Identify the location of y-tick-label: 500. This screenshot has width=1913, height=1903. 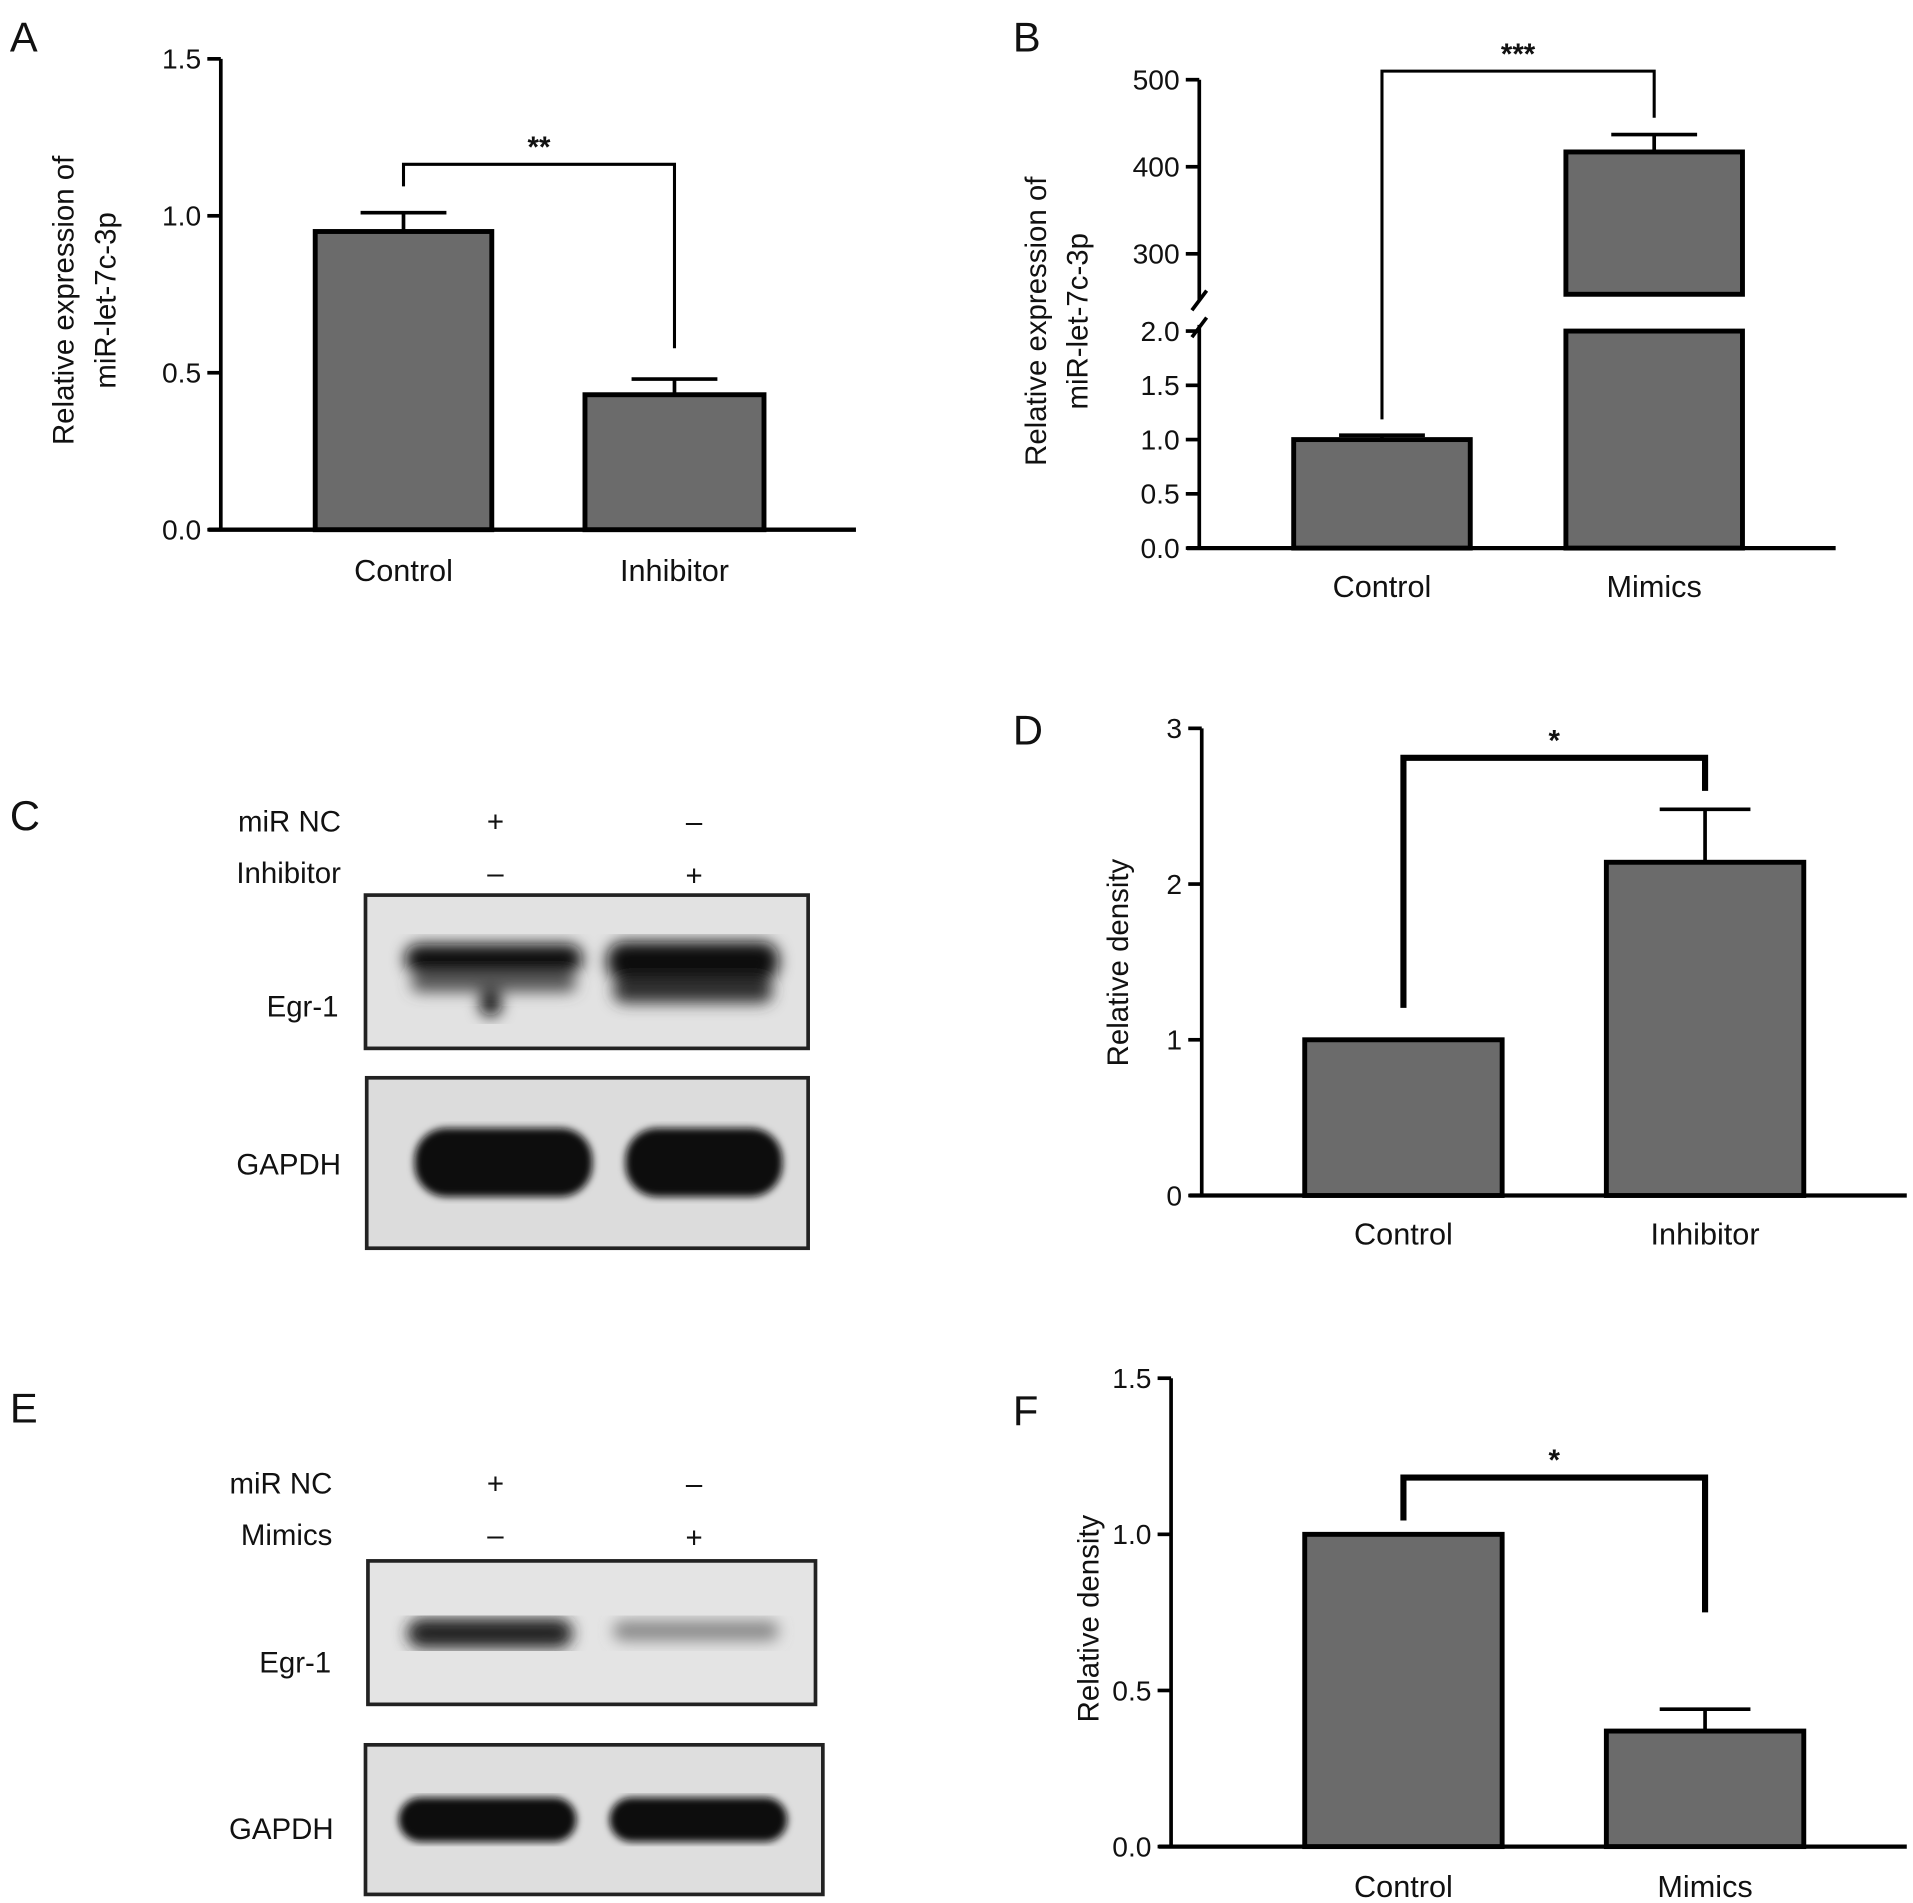
(1156, 80).